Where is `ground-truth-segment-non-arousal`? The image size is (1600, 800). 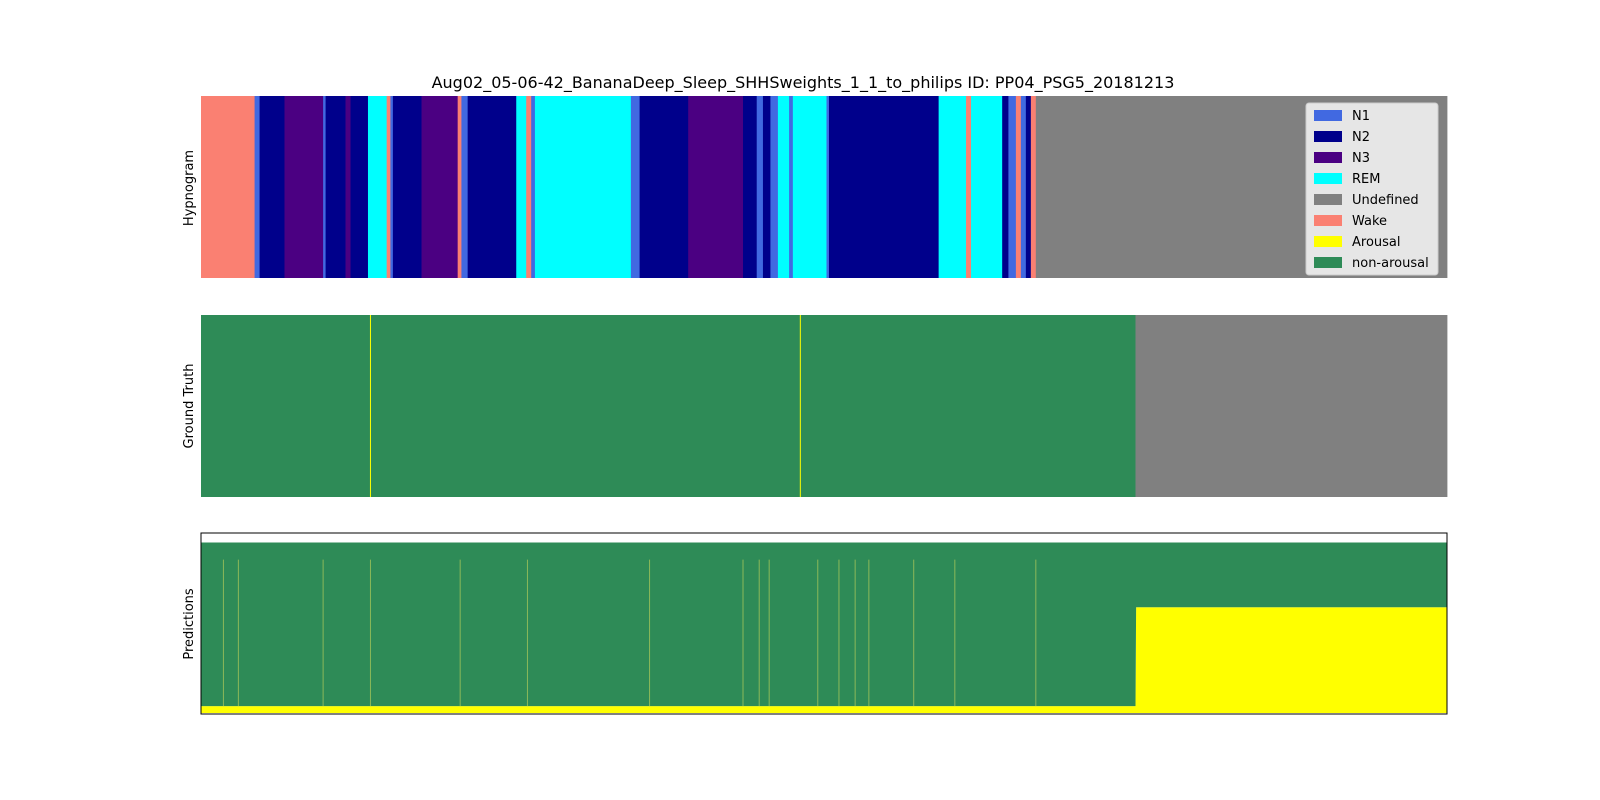
ground-truth-segment-non-arousal is located at coordinates (668, 406).